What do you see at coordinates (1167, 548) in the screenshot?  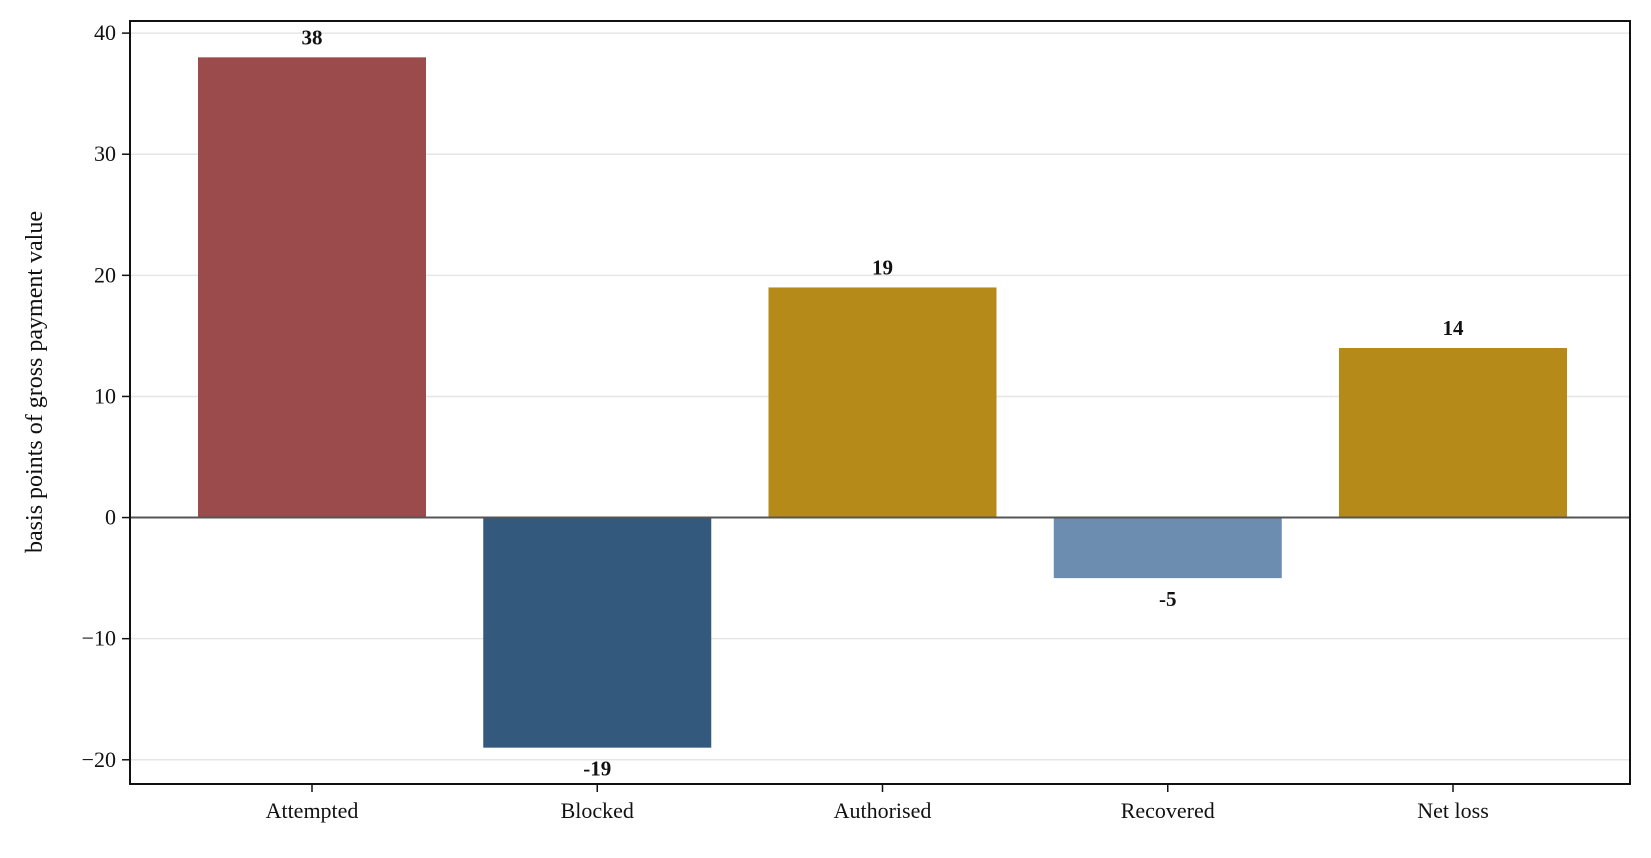 I see `bar-recovered` at bounding box center [1167, 548].